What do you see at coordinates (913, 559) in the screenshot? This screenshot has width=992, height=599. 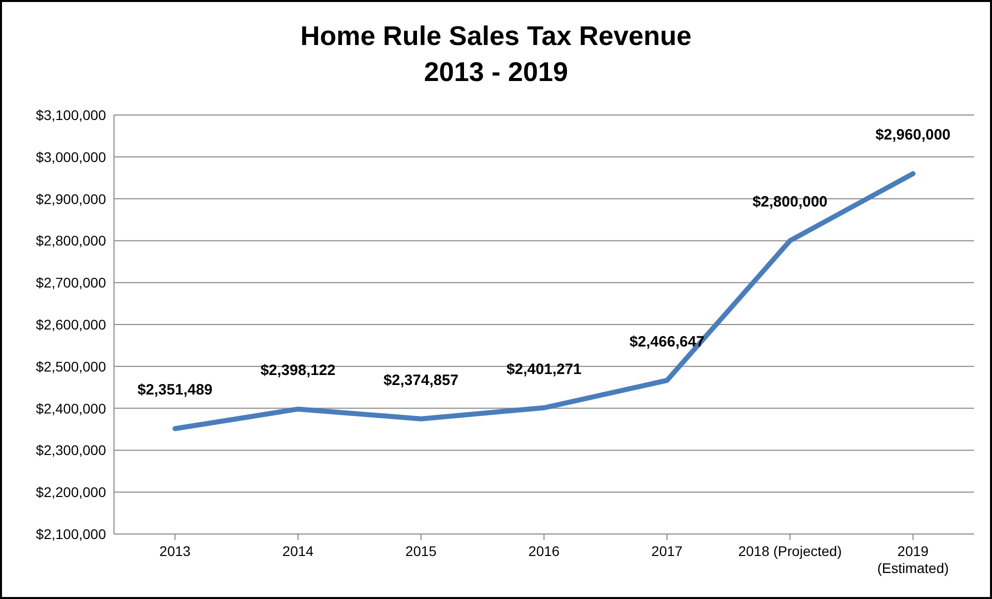 I see `x-tick-label: 2019 (Estimated)` at bounding box center [913, 559].